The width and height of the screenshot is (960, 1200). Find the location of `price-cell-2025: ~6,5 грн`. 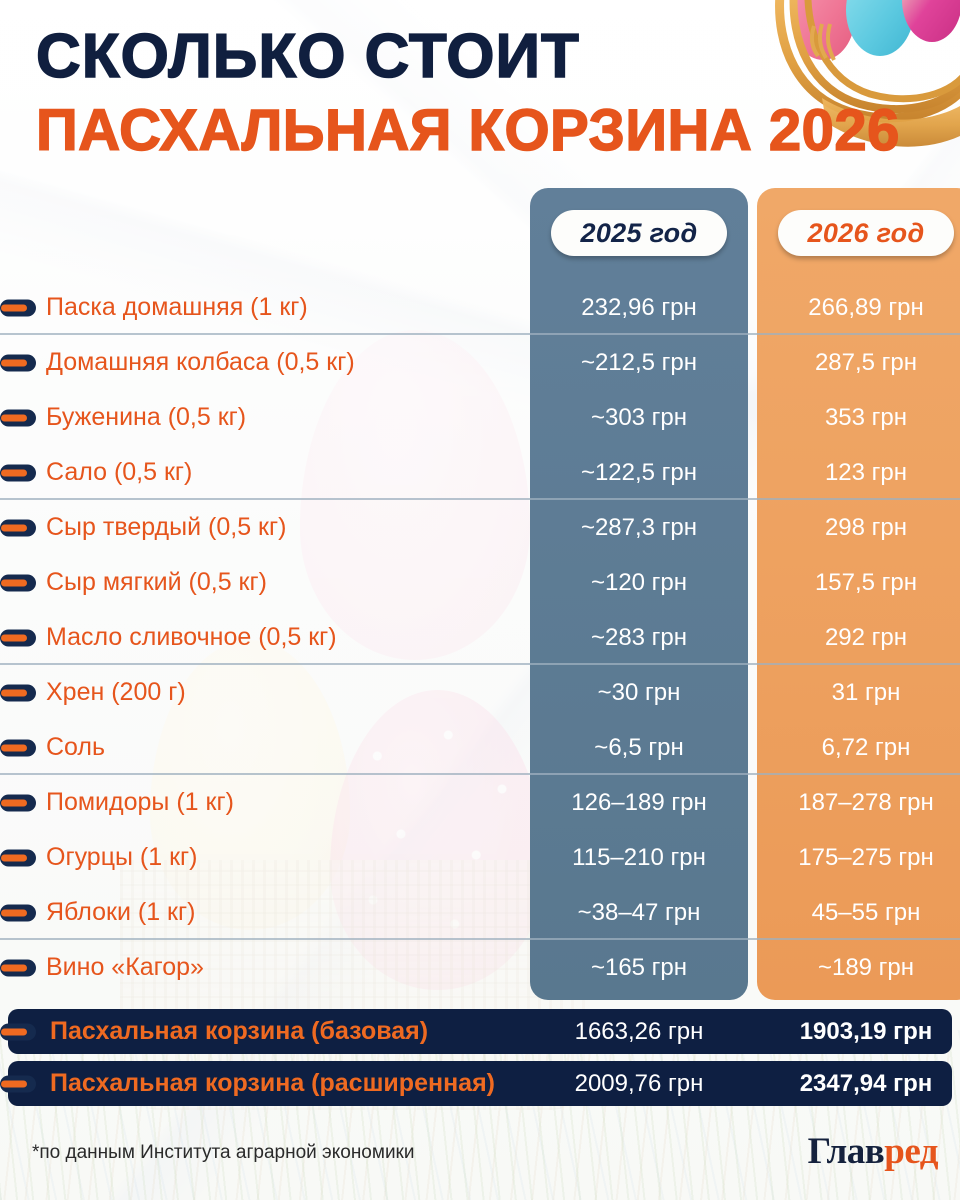

price-cell-2025: ~6,5 грн is located at coordinates (639, 747).